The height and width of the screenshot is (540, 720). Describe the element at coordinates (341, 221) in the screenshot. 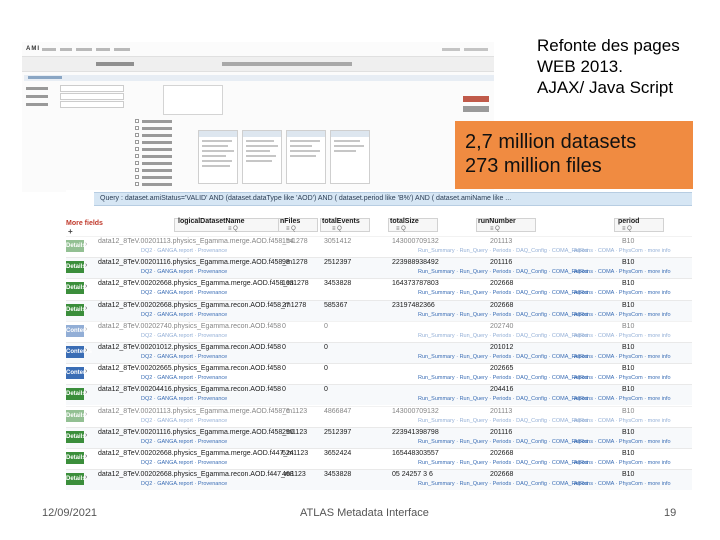

I see `column-header: totalEvents` at that location.